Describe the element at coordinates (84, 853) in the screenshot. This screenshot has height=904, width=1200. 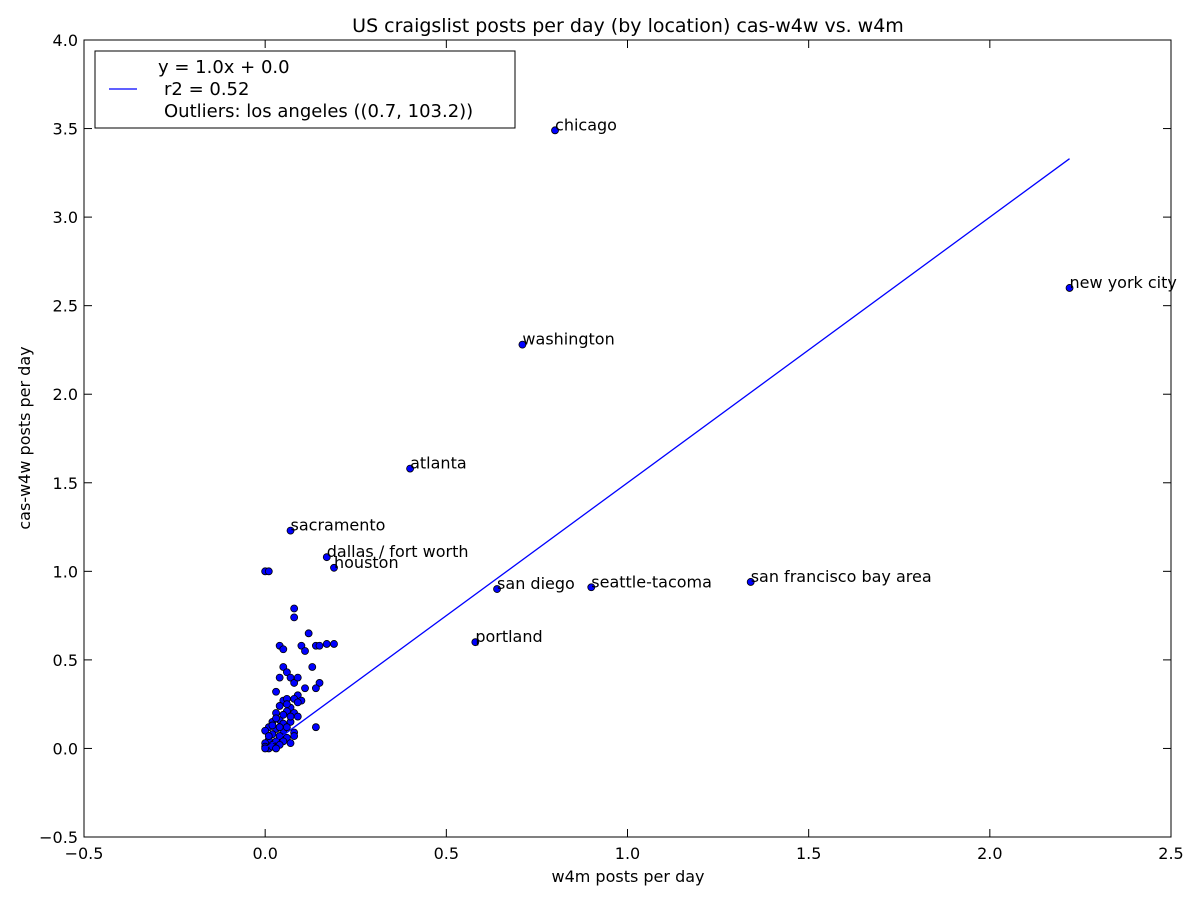
I see `x-tick-label: −0.5` at that location.